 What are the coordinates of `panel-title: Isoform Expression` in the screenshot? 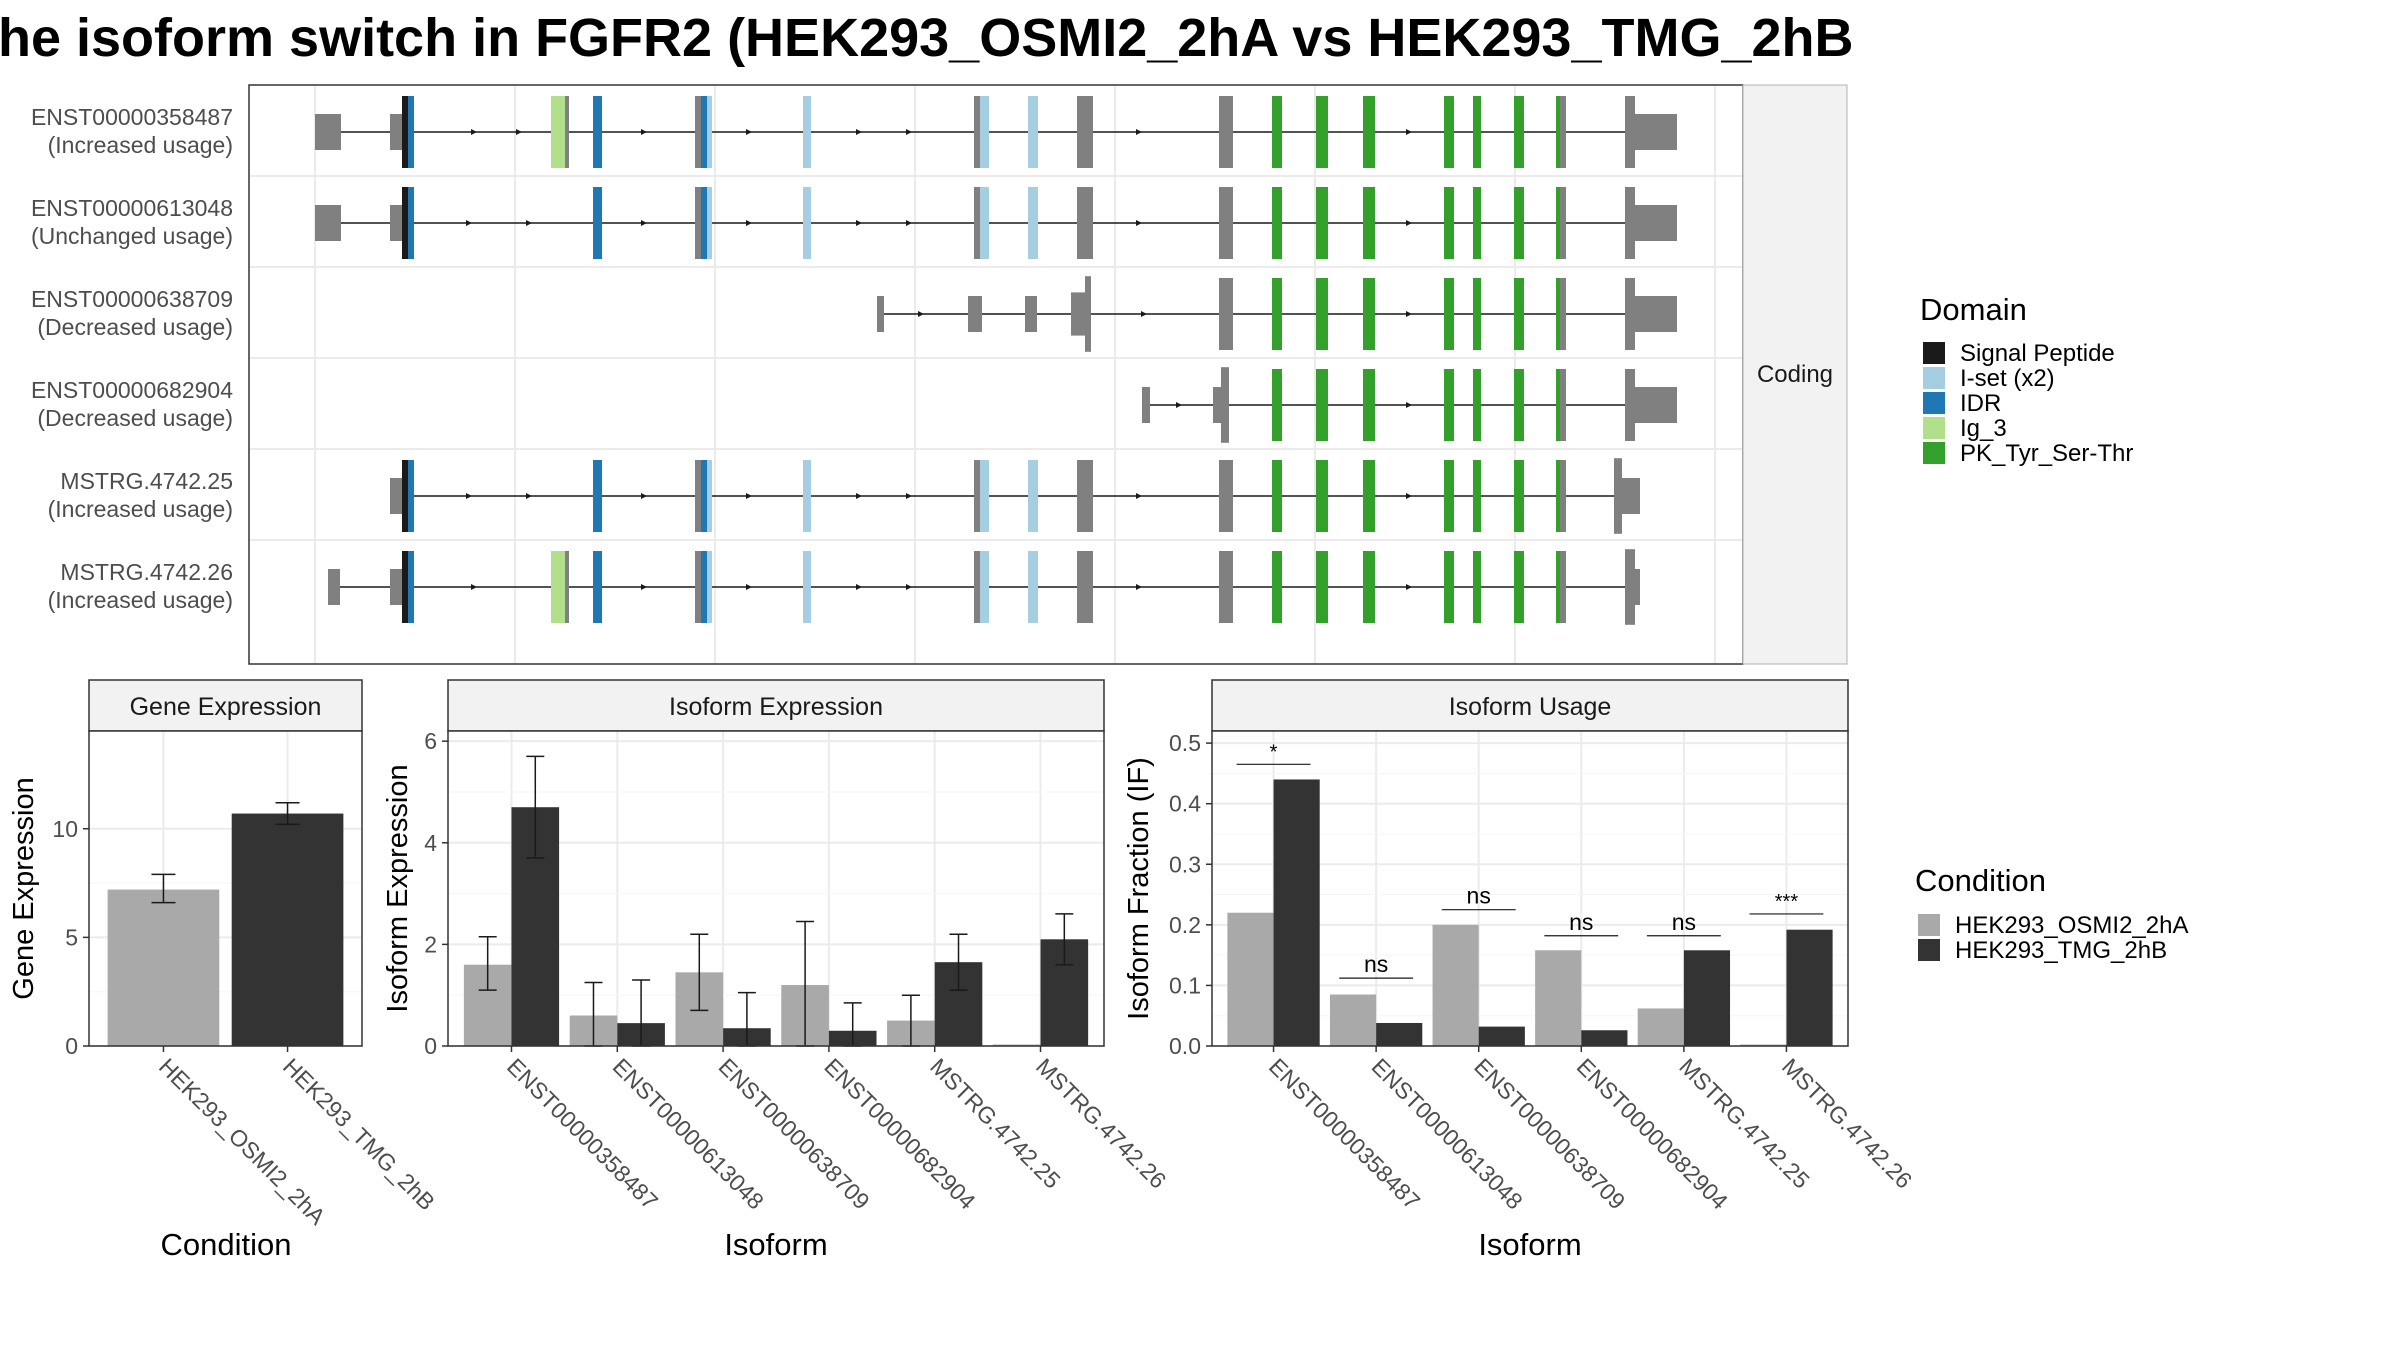 It's located at (776, 707).